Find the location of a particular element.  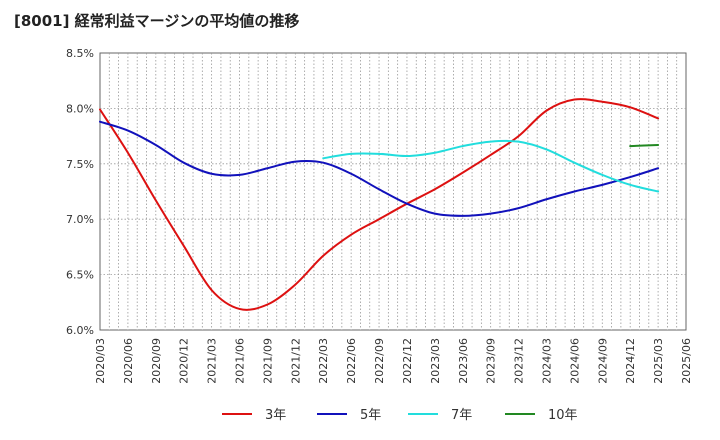

y-tick-label: 7.0% is located at coordinates (80, 219).